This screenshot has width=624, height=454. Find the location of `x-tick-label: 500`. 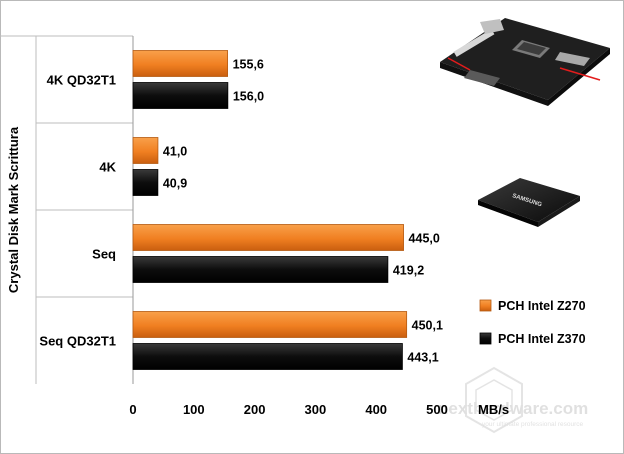

x-tick-label: 500 is located at coordinates (437, 409).